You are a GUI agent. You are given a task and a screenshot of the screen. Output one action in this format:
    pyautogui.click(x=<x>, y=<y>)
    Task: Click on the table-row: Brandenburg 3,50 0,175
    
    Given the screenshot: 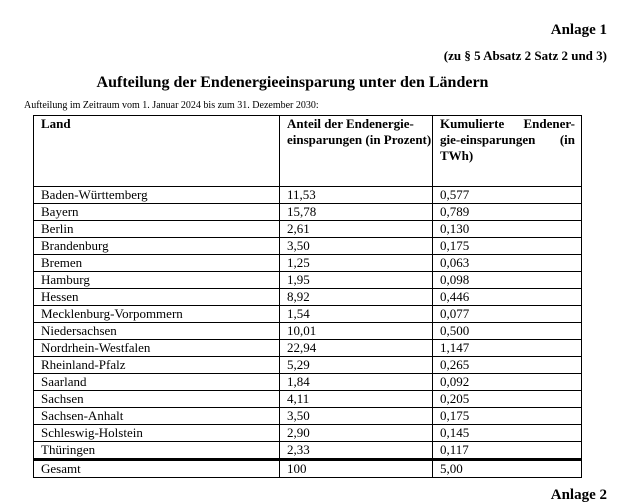 What is the action you would take?
    pyautogui.click(x=307, y=246)
    